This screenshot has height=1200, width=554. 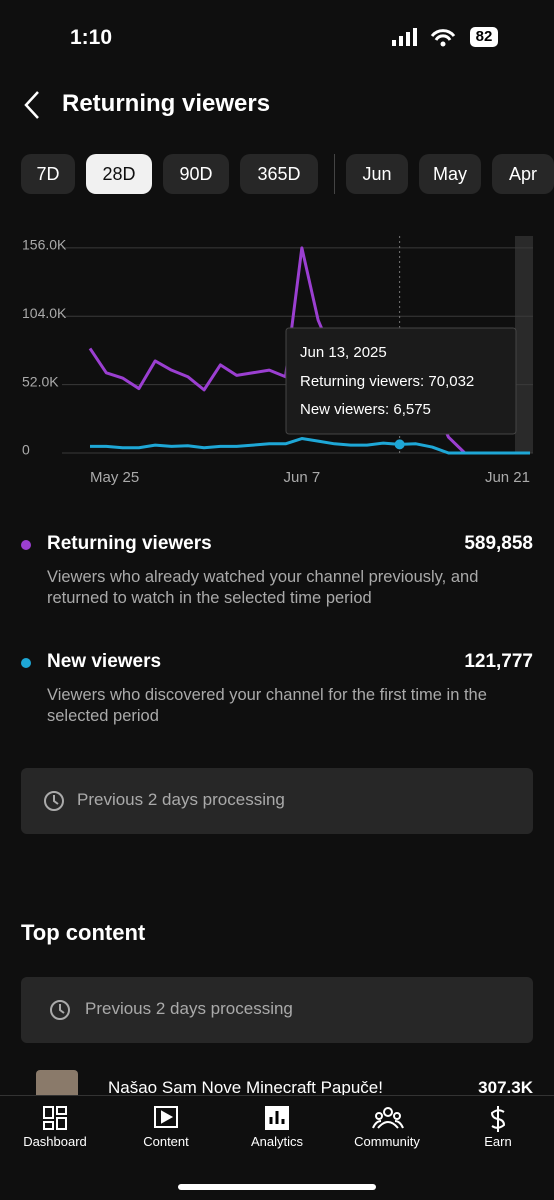 I want to click on y-tick-label: 104.0K, so click(x=44, y=313).